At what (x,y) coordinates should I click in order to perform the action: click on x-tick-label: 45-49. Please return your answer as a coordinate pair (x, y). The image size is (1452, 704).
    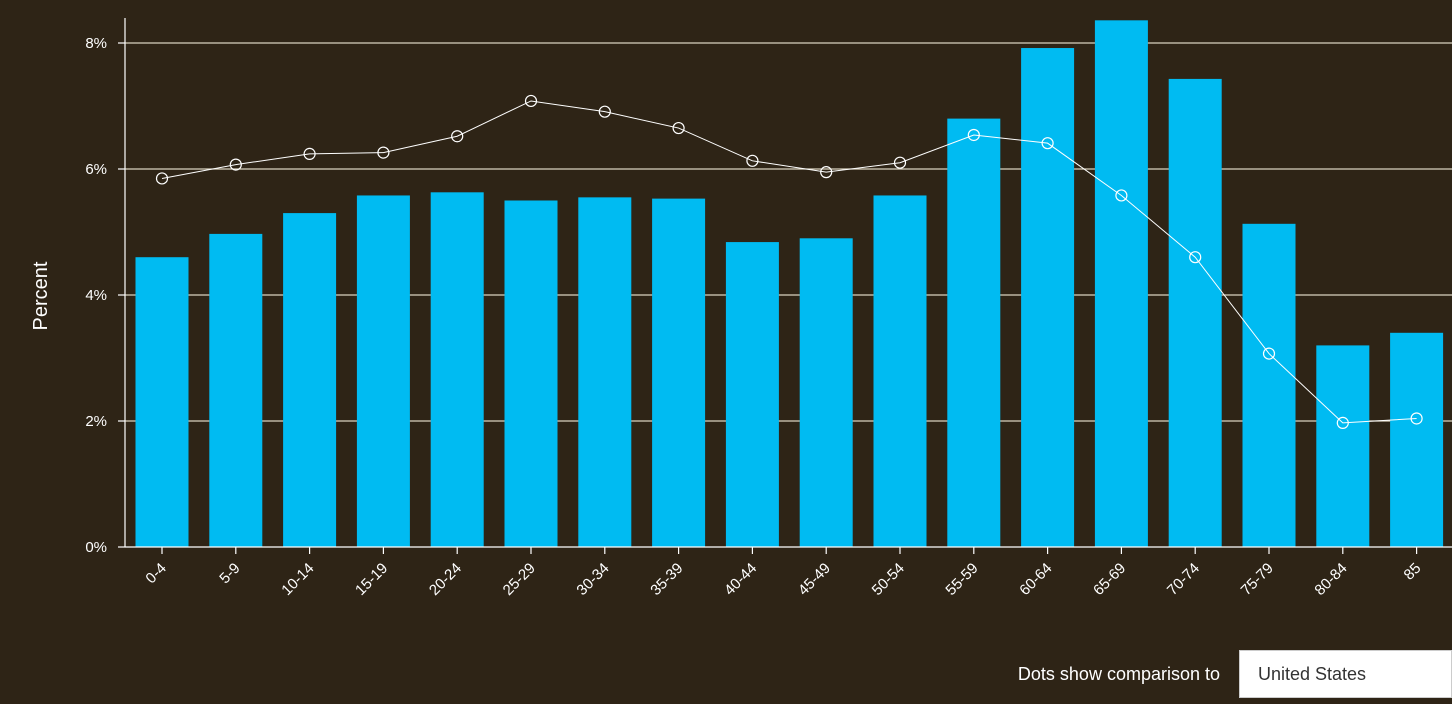
    Looking at the image, I should click on (814, 579).